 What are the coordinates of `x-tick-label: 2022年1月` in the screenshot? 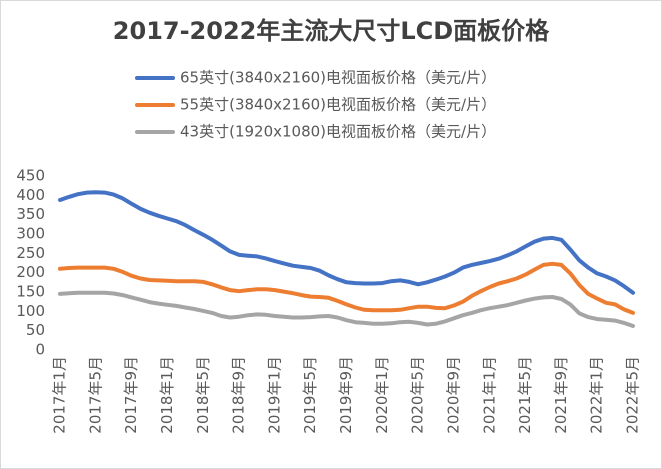 It's located at (597, 395).